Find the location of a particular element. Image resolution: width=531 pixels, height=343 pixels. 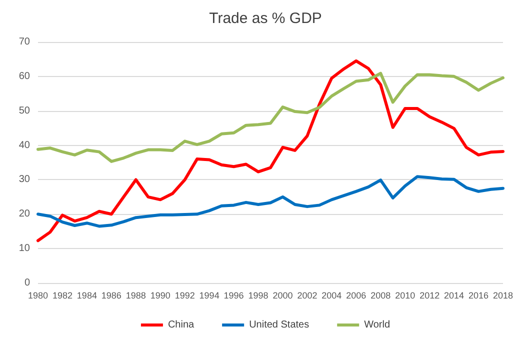

x-tick-label: 1996 is located at coordinates (234, 295).